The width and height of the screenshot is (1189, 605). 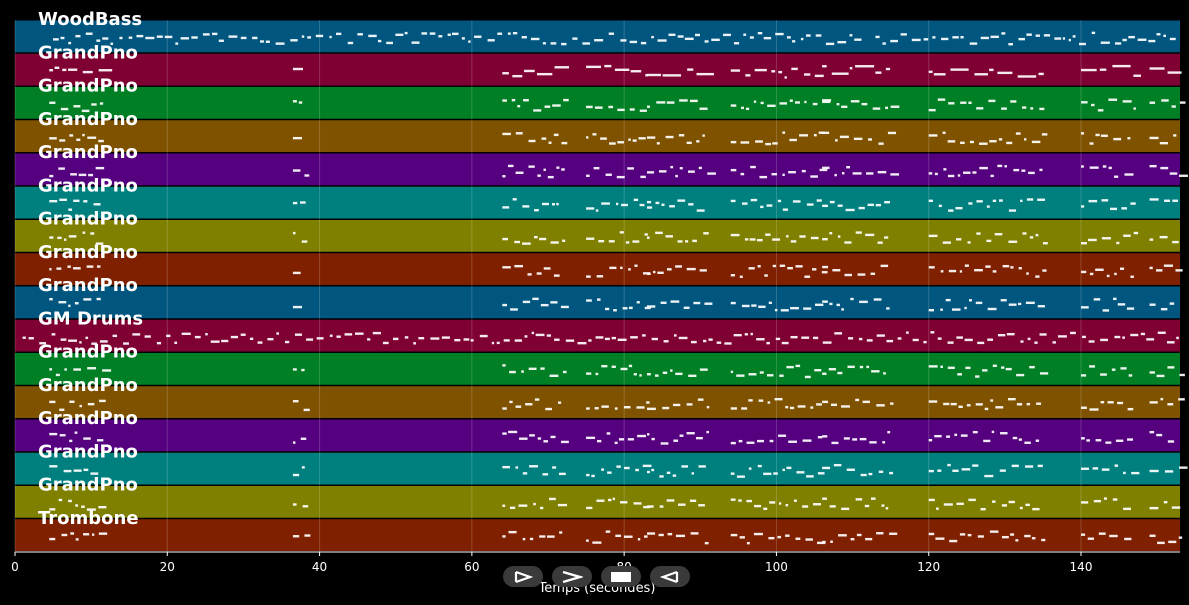 I want to click on track-label: GrandPno, so click(x=88, y=418).